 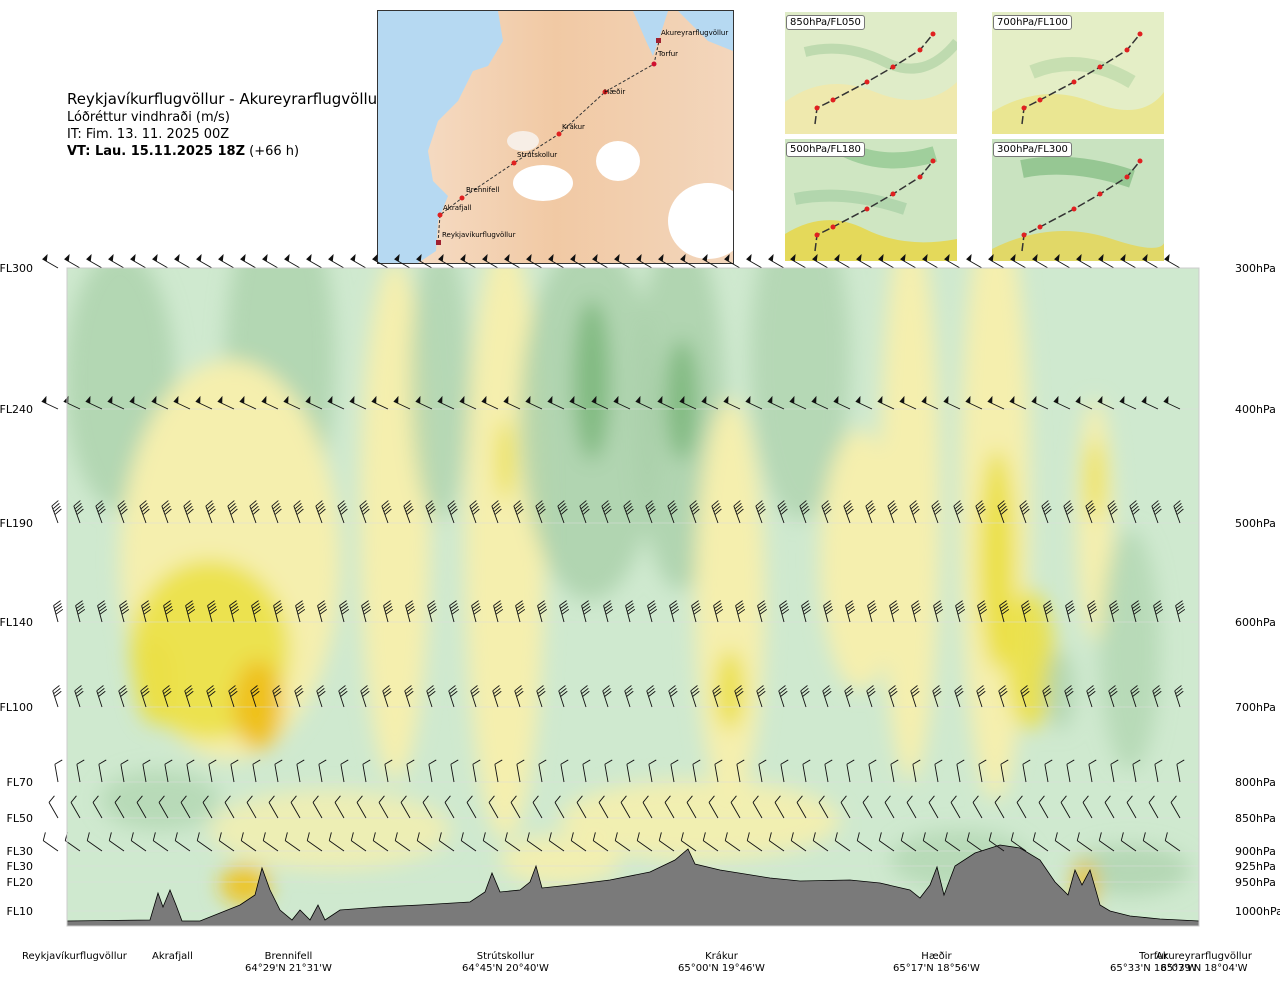 What do you see at coordinates (440, 137) in the screenshot?
I see `faxafloi-sea` at bounding box center [440, 137].